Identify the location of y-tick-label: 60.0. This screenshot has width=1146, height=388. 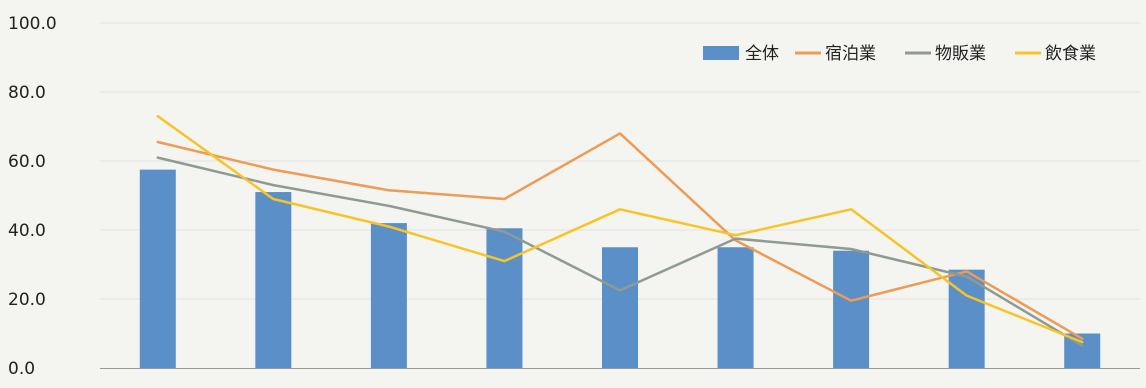
(27, 162).